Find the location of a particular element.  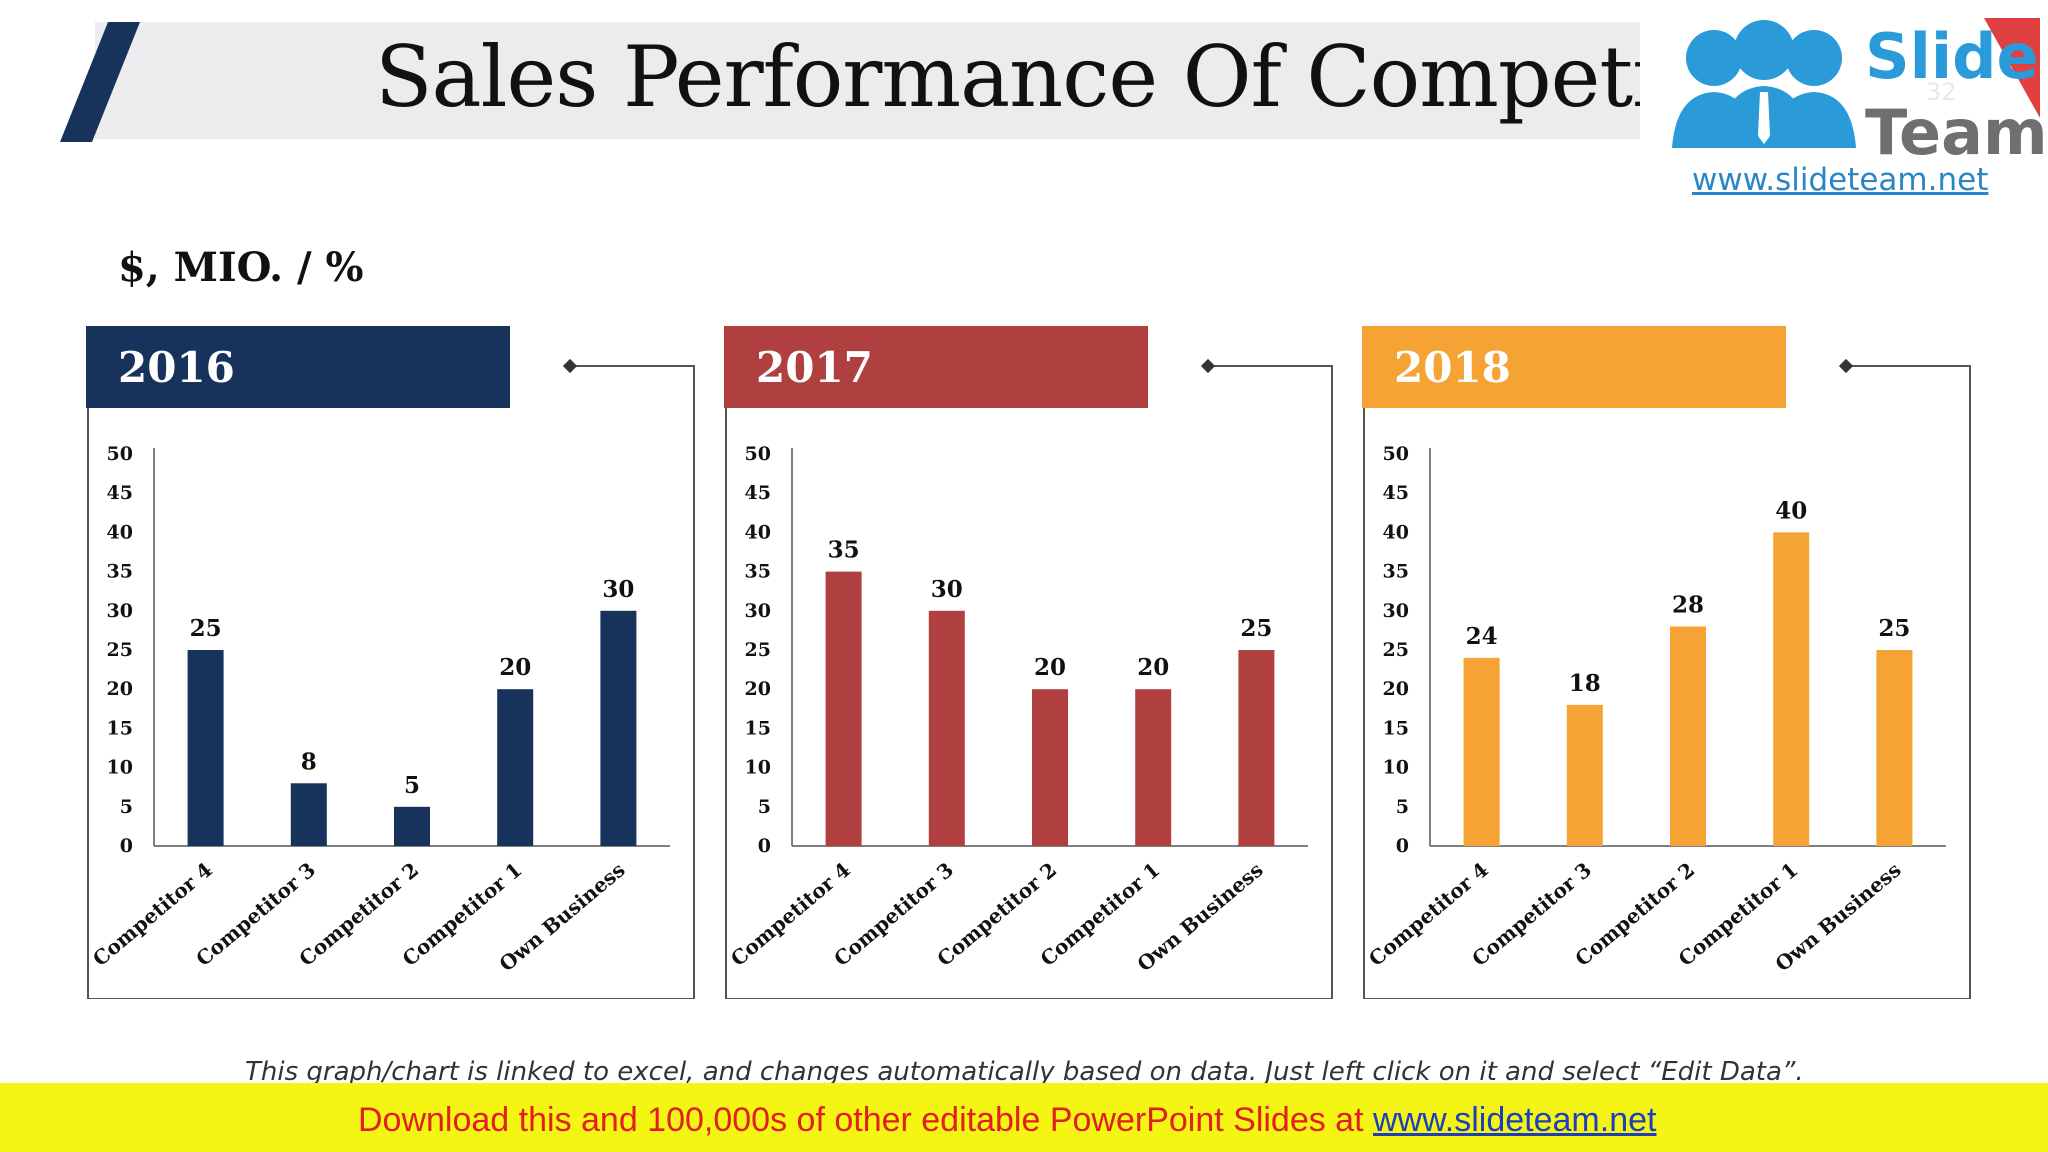

year-label: 2016 is located at coordinates (176, 367).